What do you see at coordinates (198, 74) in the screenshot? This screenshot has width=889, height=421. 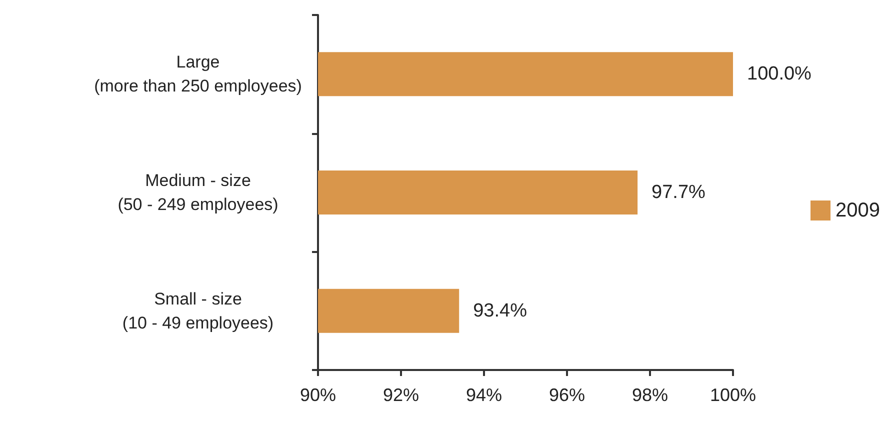 I see `y-tick-label: Large (more than 250 employees)` at bounding box center [198, 74].